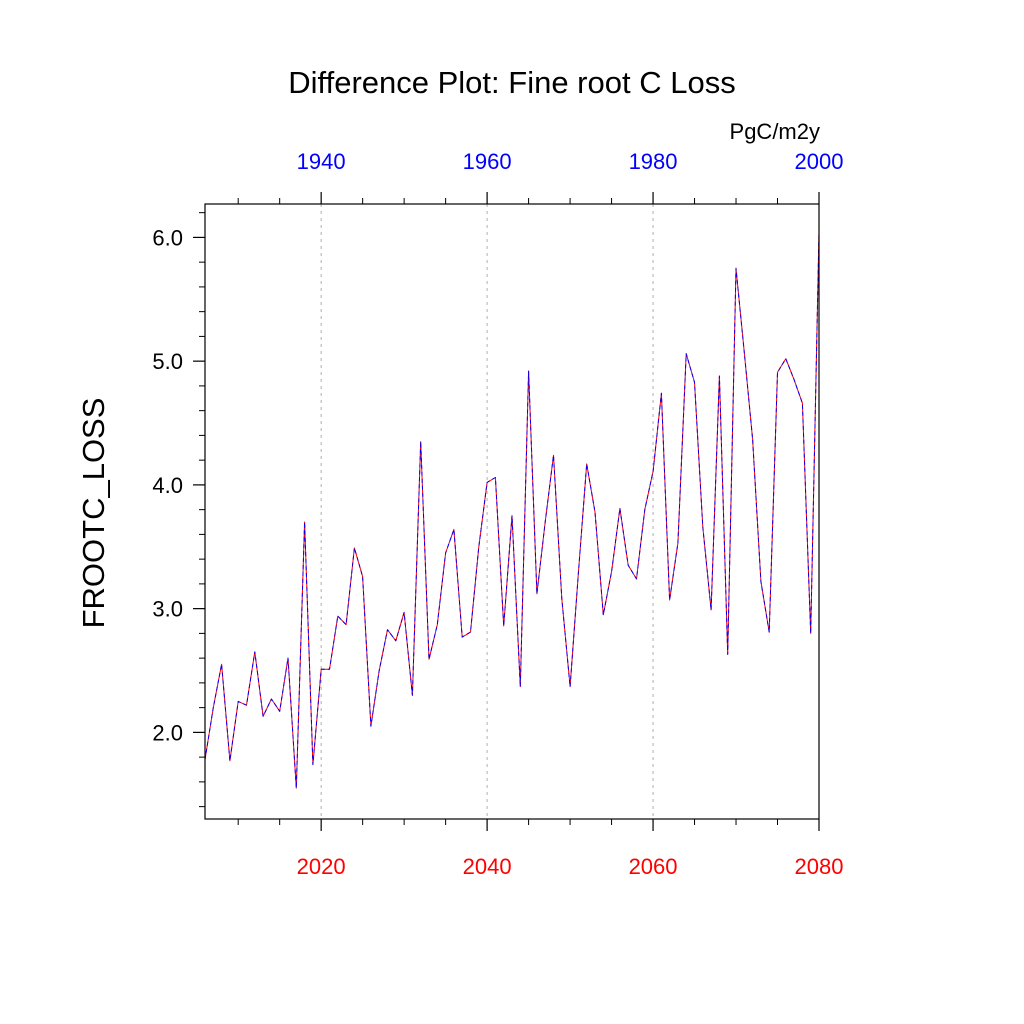  Describe the element at coordinates (653, 866) in the screenshot. I see `x-bottom-tick-label: 2060` at that location.